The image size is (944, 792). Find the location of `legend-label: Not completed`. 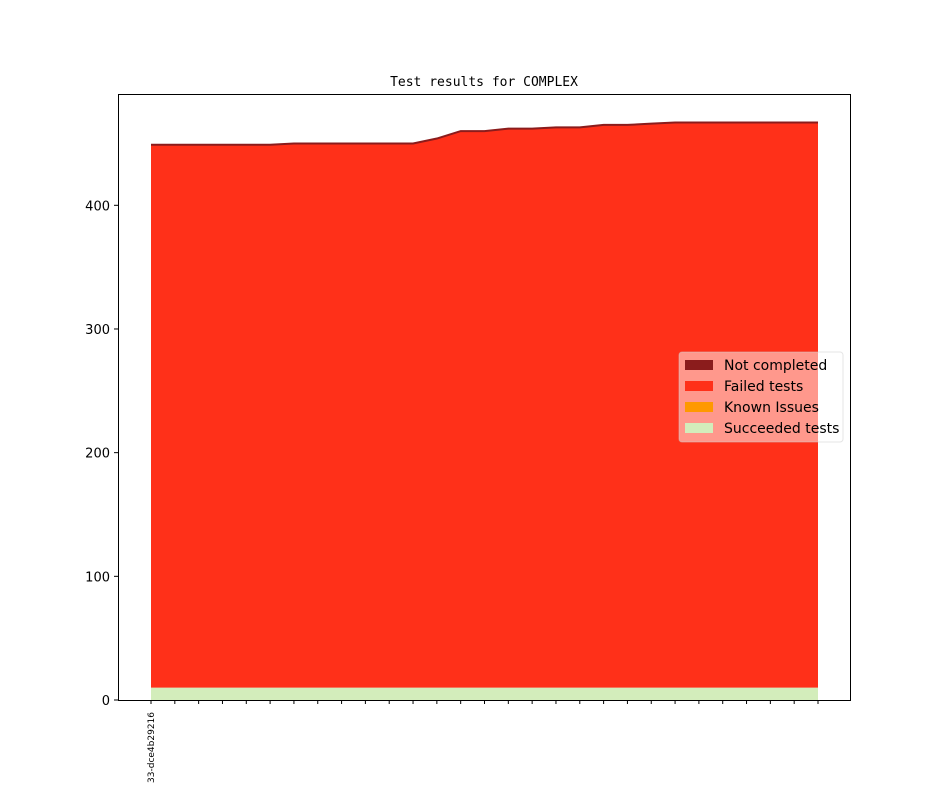

legend-label: Not completed is located at coordinates (775, 366).